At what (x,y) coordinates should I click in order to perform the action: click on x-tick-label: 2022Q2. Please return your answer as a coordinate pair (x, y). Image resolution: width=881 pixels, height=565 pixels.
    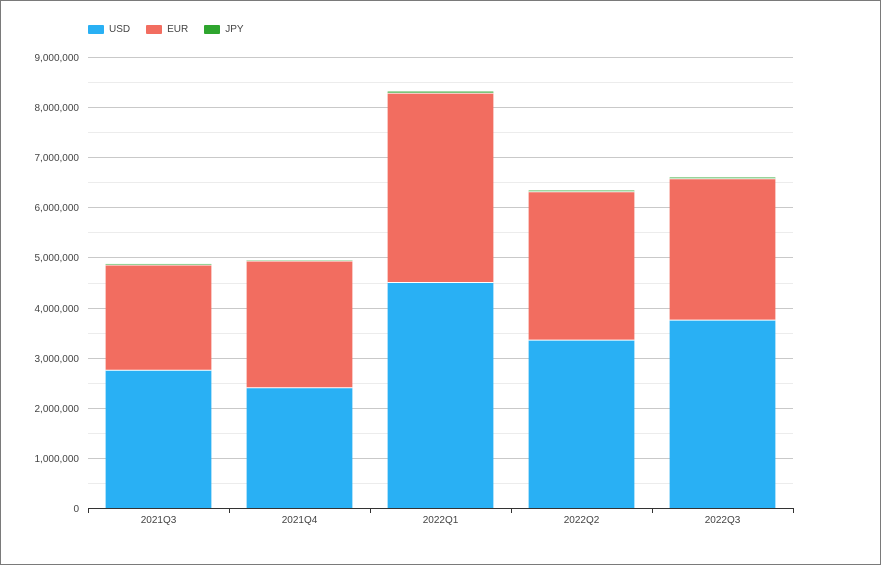
    Looking at the image, I should click on (582, 520).